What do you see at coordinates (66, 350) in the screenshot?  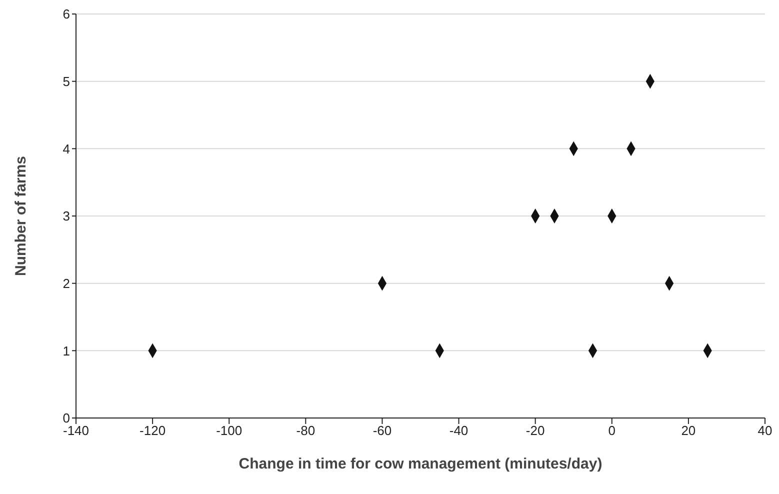 I see `y-tick-label: 1` at bounding box center [66, 350].